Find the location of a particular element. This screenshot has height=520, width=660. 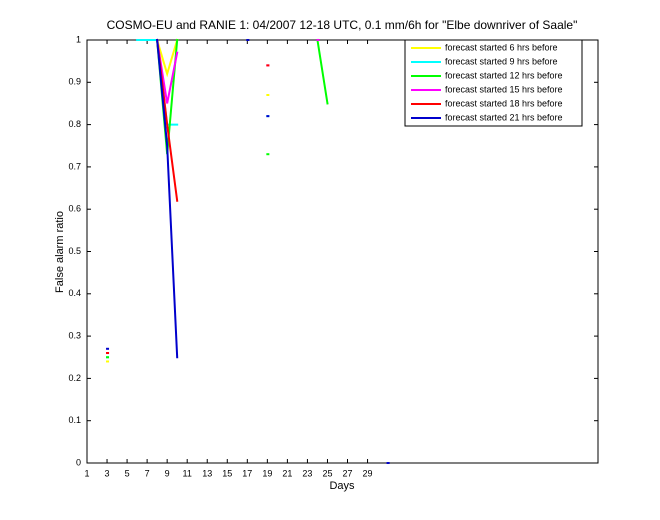

legend-label: forecast started 12 hrs before is located at coordinates (504, 75).